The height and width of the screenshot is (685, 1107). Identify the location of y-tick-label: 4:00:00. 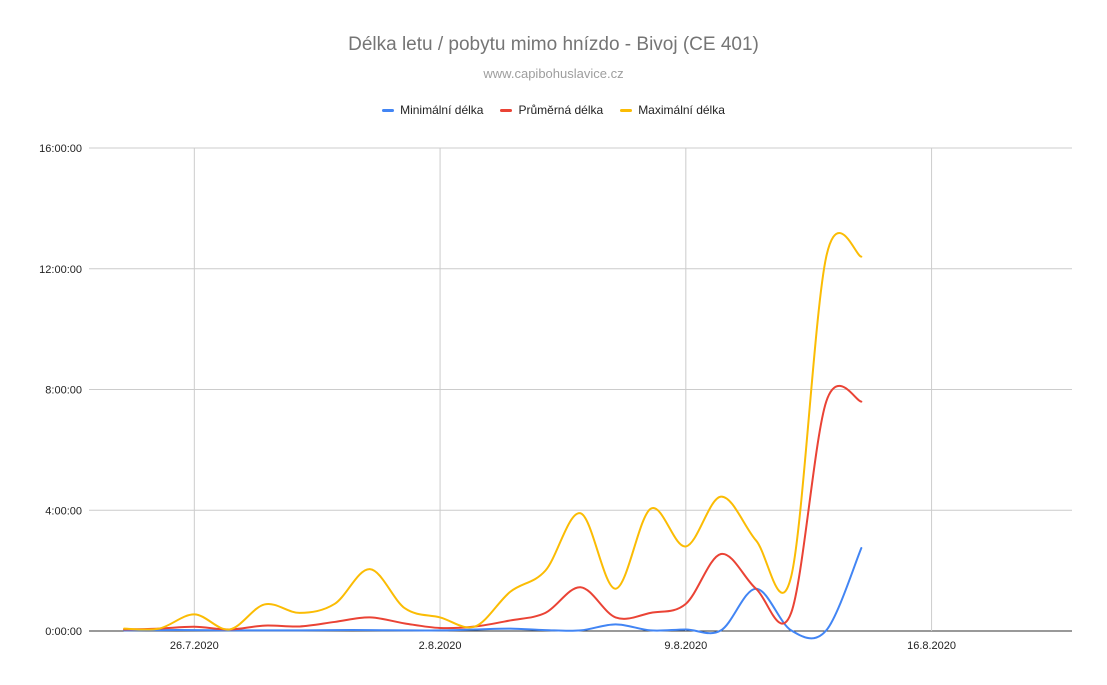
(63, 511).